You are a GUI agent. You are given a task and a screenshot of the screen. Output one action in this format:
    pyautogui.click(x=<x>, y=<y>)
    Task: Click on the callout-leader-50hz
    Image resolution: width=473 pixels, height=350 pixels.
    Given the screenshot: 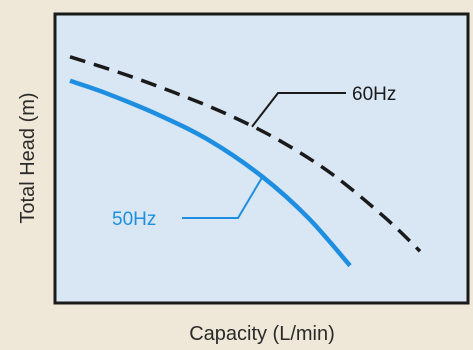 What is the action you would take?
    pyautogui.click(x=223, y=197)
    